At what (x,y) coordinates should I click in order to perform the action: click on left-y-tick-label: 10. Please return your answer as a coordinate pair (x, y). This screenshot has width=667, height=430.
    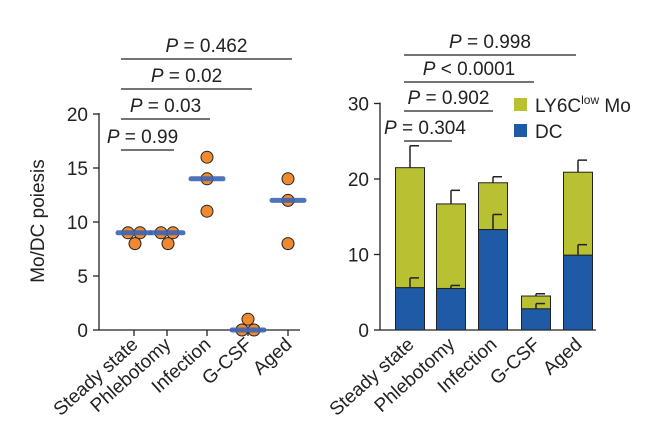
    Looking at the image, I should click on (77, 223).